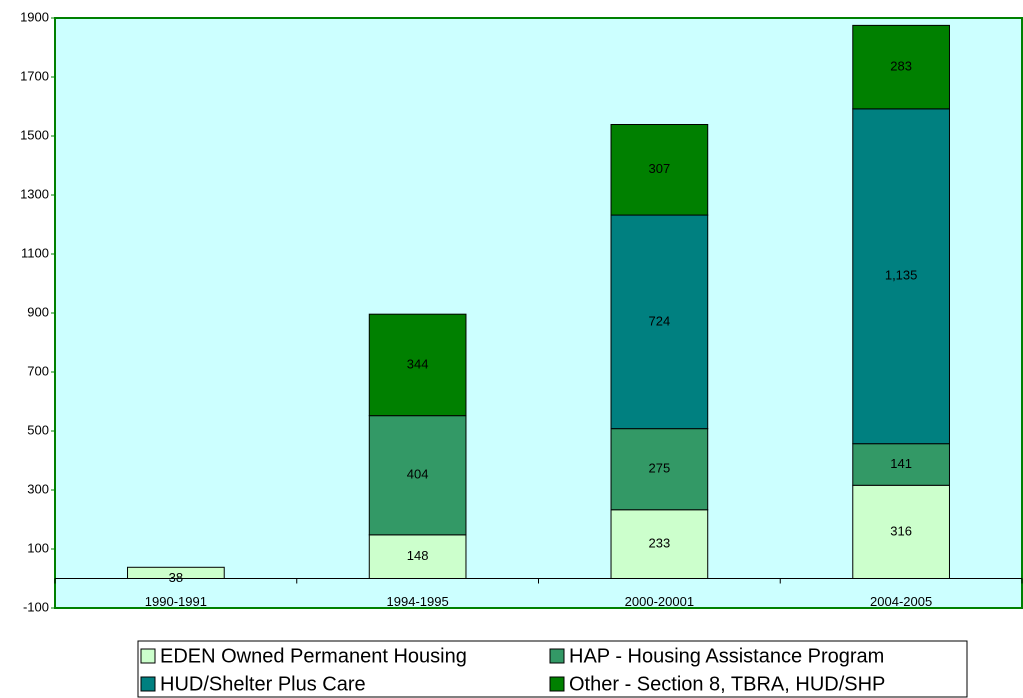  Describe the element at coordinates (38, 547) in the screenshot. I see `y-tick-label: 100` at that location.